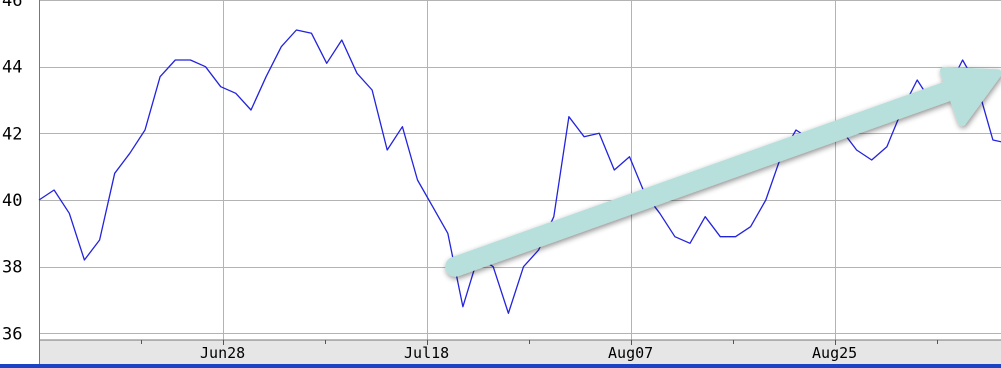 The width and height of the screenshot is (1001, 368). I want to click on x-minor-ticks, so click(539, 342).